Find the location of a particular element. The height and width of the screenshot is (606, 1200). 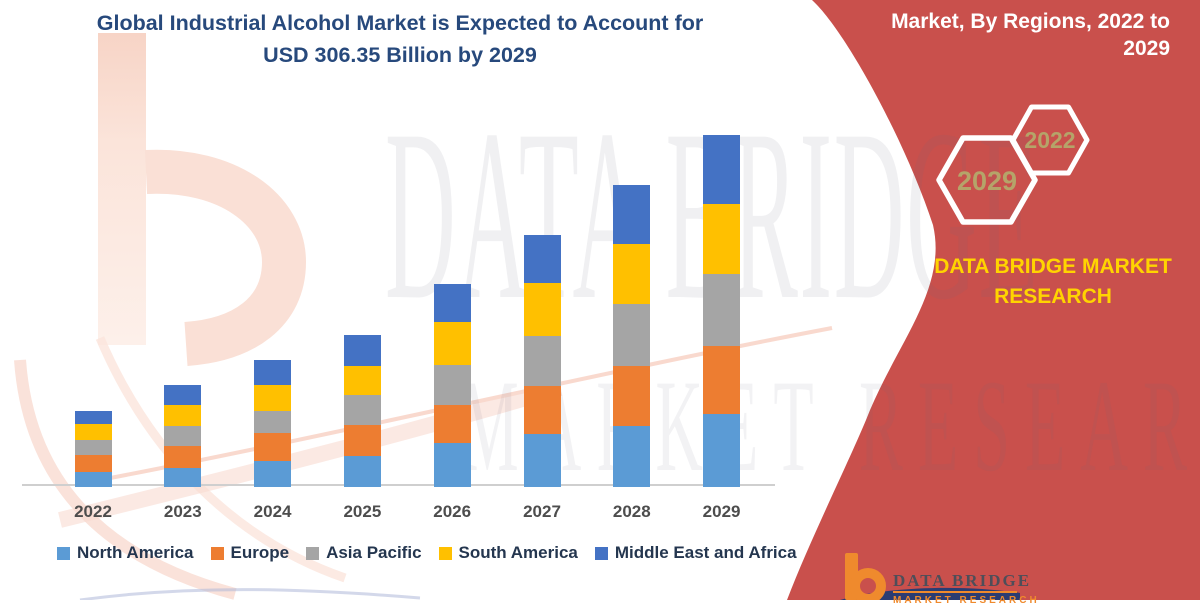

legend-label: Europe is located at coordinates (260, 552).